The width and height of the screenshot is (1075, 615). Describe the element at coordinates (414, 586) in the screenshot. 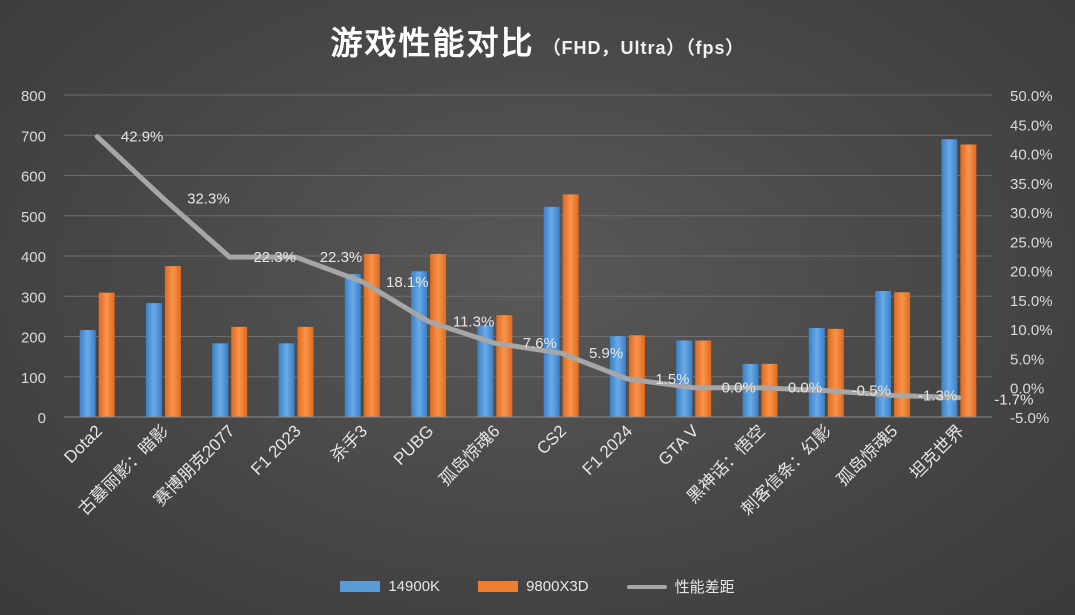

I see `legend-label-14900k: 14900K` at that location.